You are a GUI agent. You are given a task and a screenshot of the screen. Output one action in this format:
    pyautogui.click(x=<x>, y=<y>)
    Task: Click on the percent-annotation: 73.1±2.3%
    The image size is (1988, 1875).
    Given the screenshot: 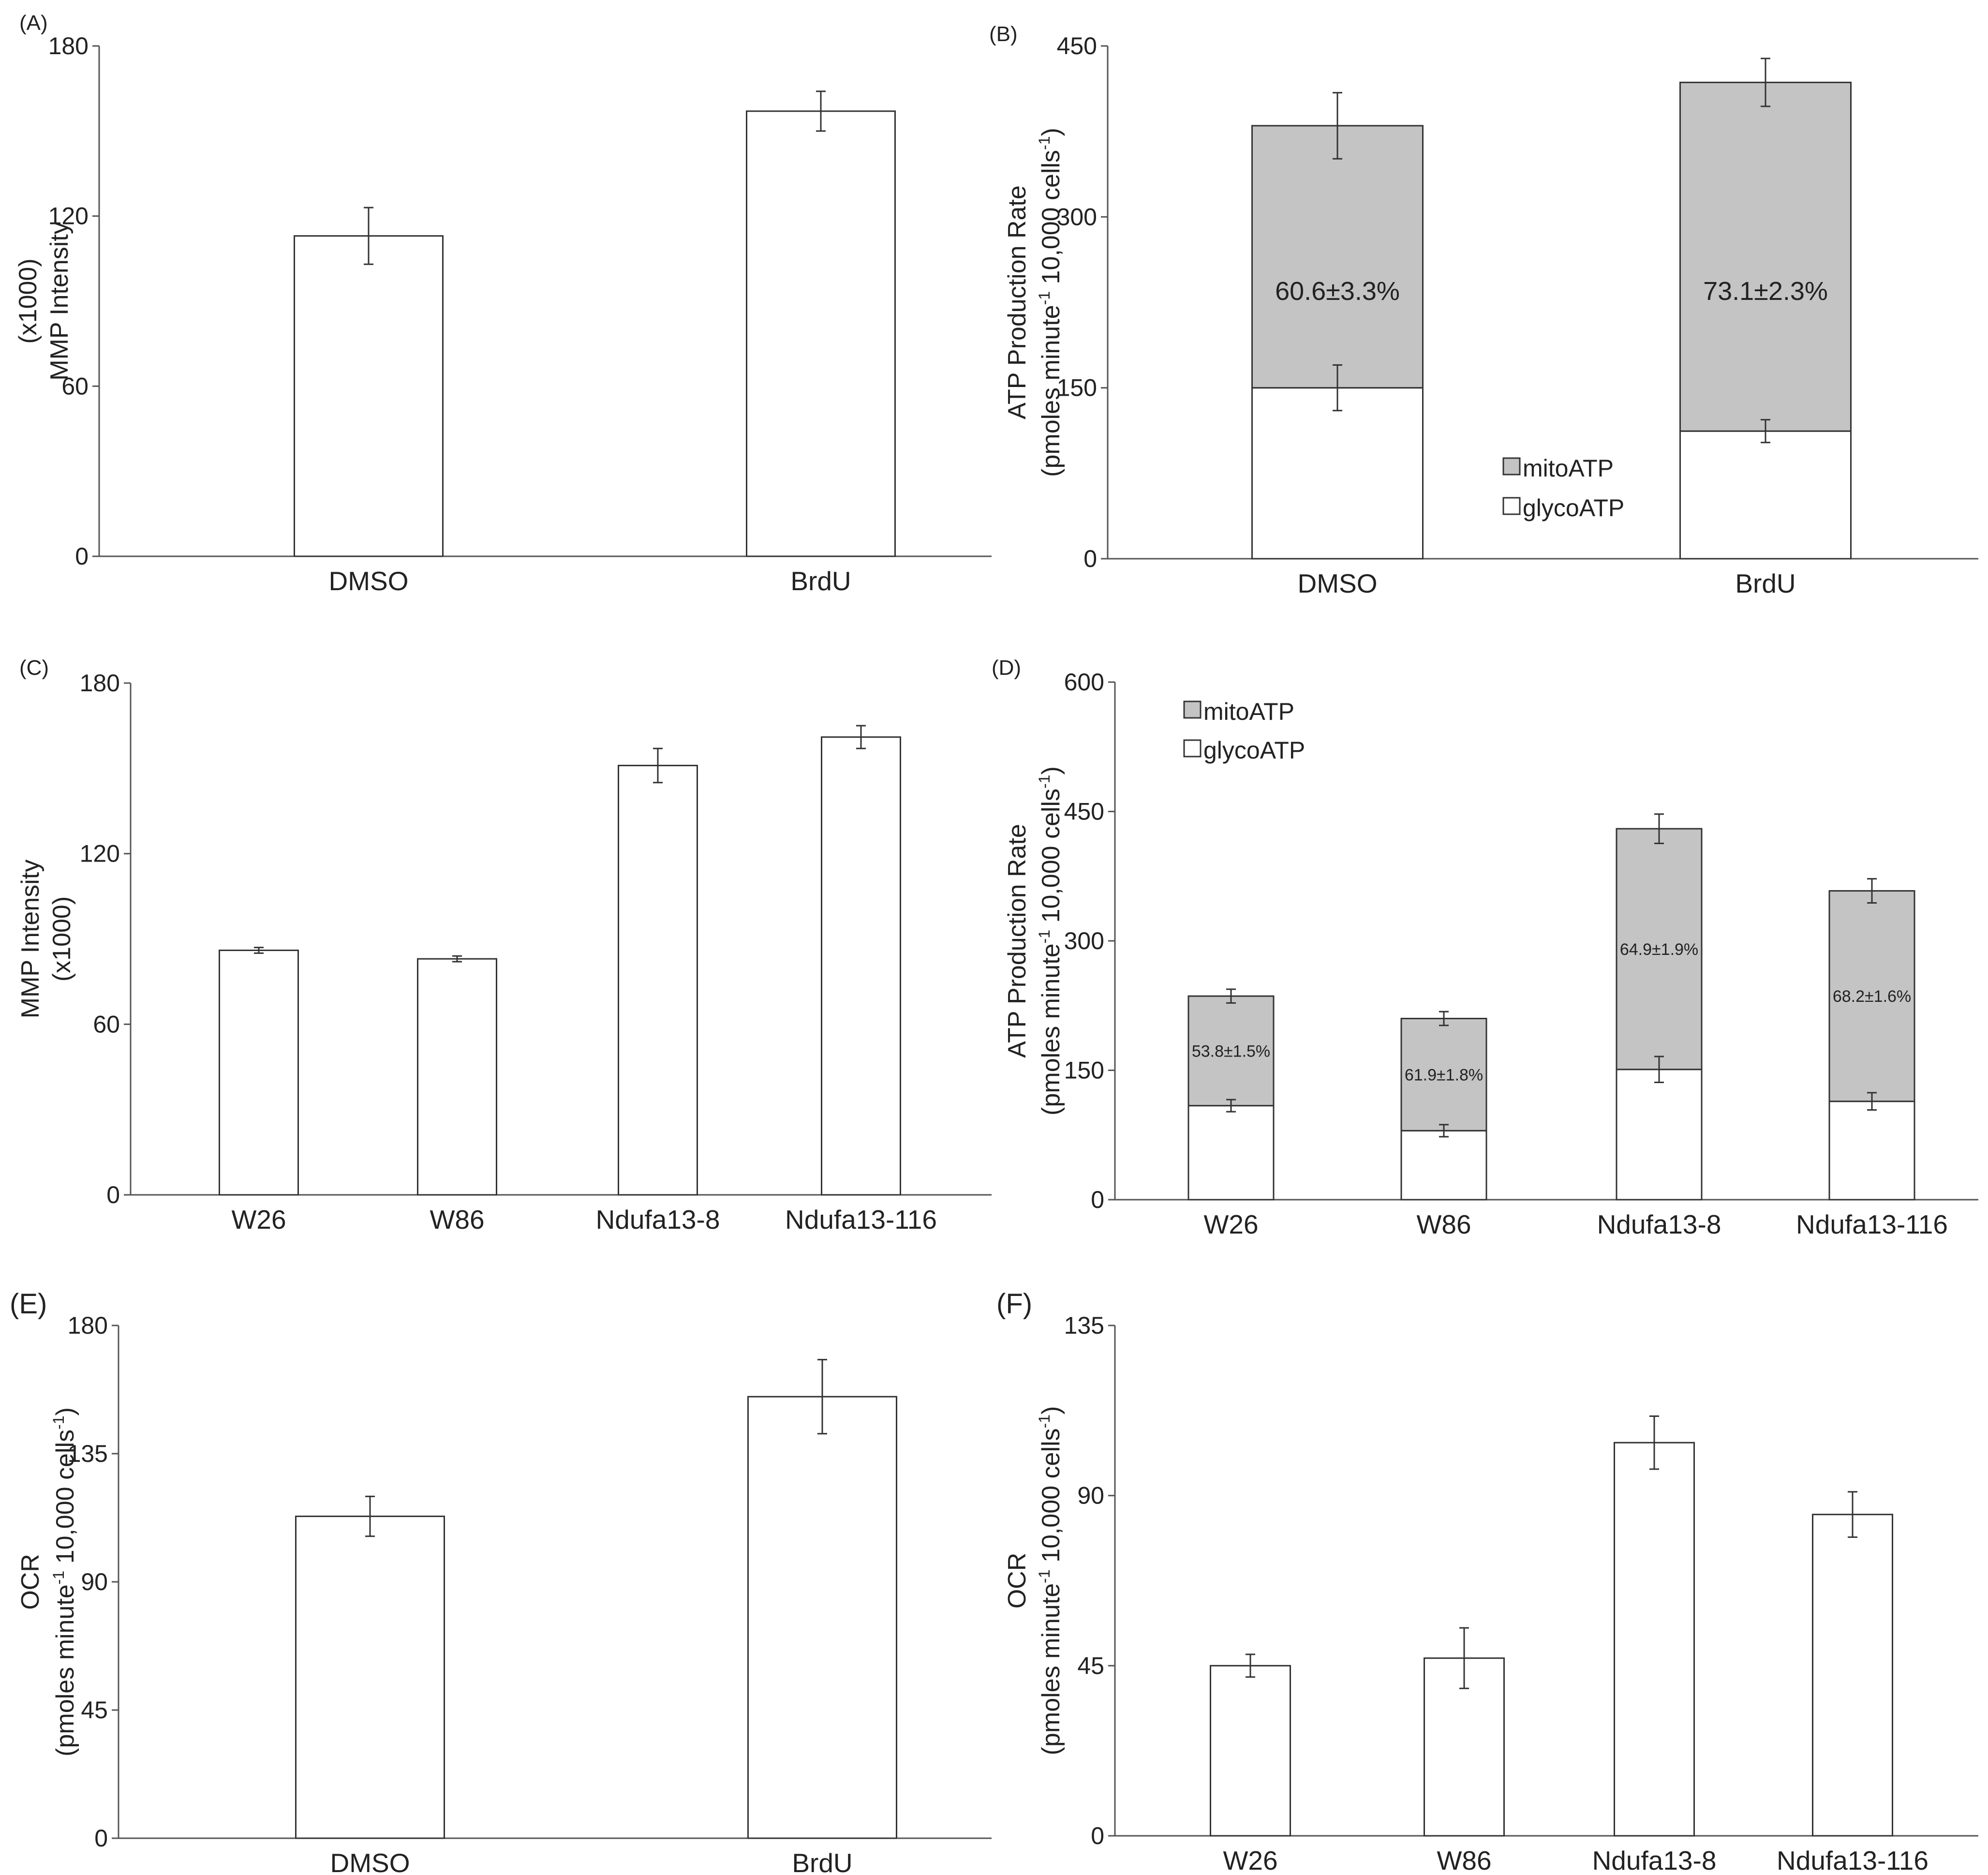 What is the action you would take?
    pyautogui.click(x=1765, y=291)
    